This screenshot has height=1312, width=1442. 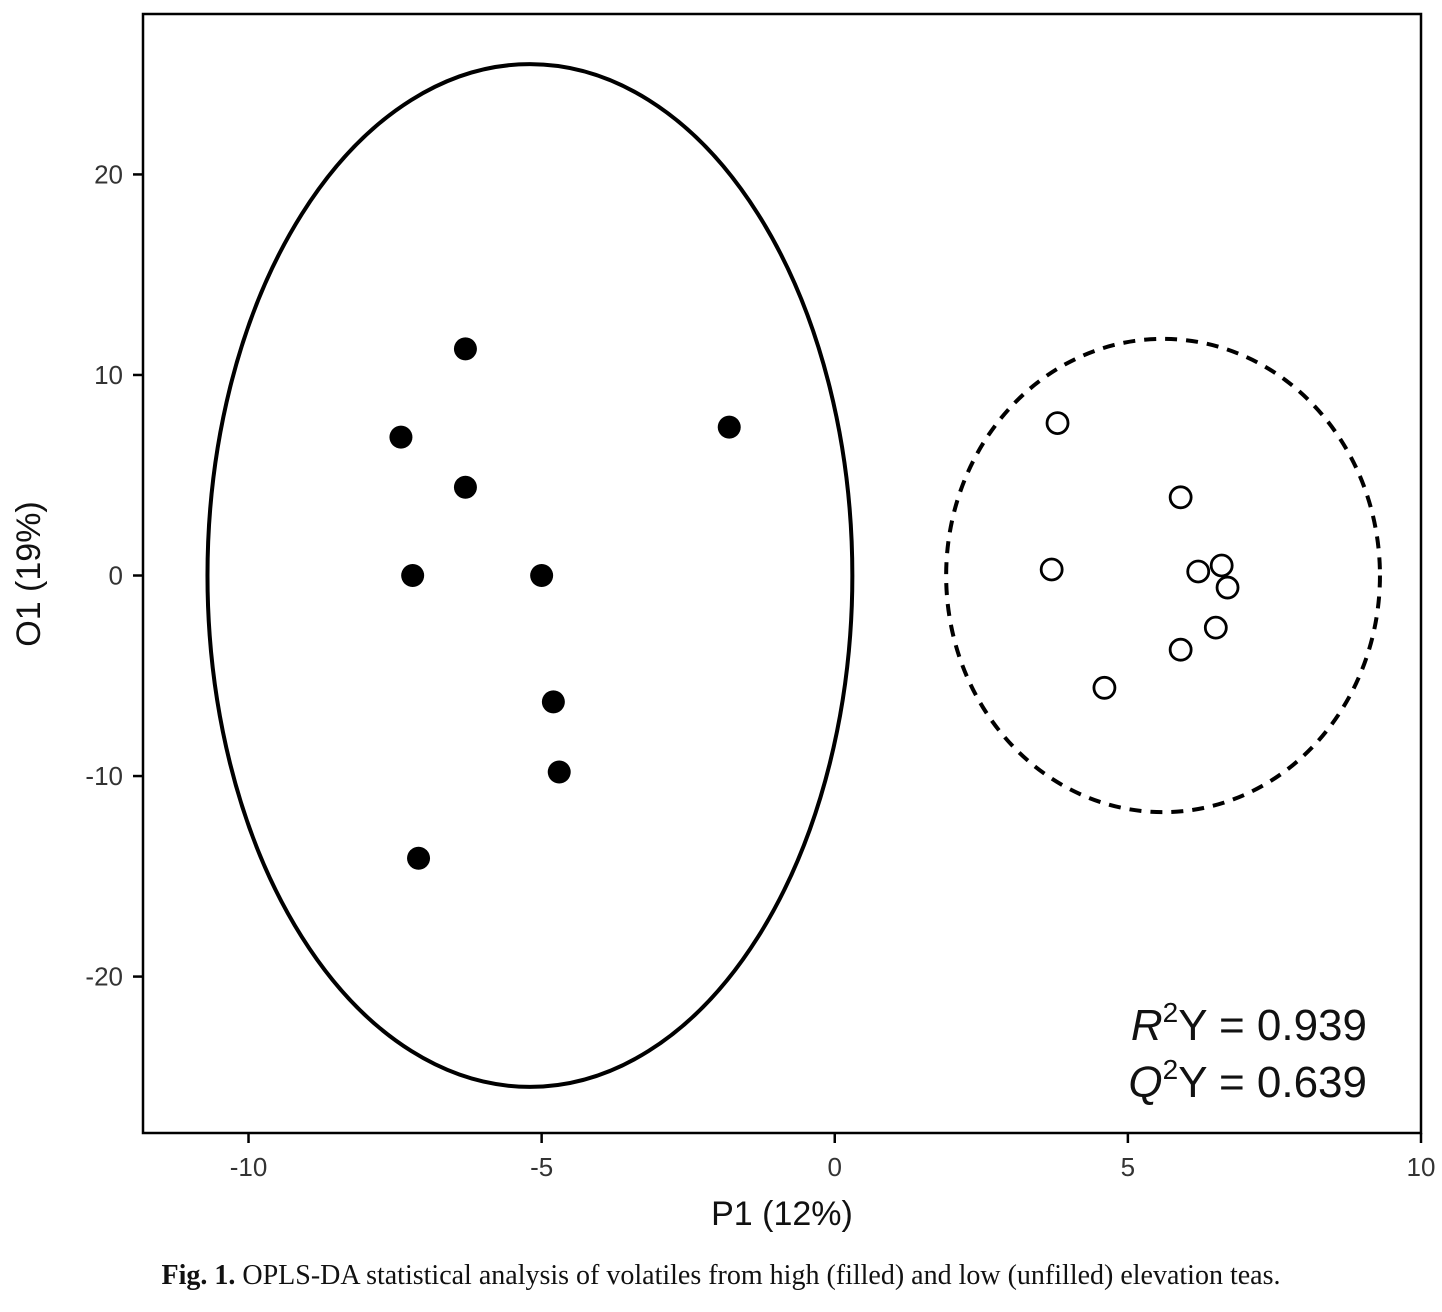 What do you see at coordinates (541, 1167) in the screenshot?
I see `x-tick-label: -5` at bounding box center [541, 1167].